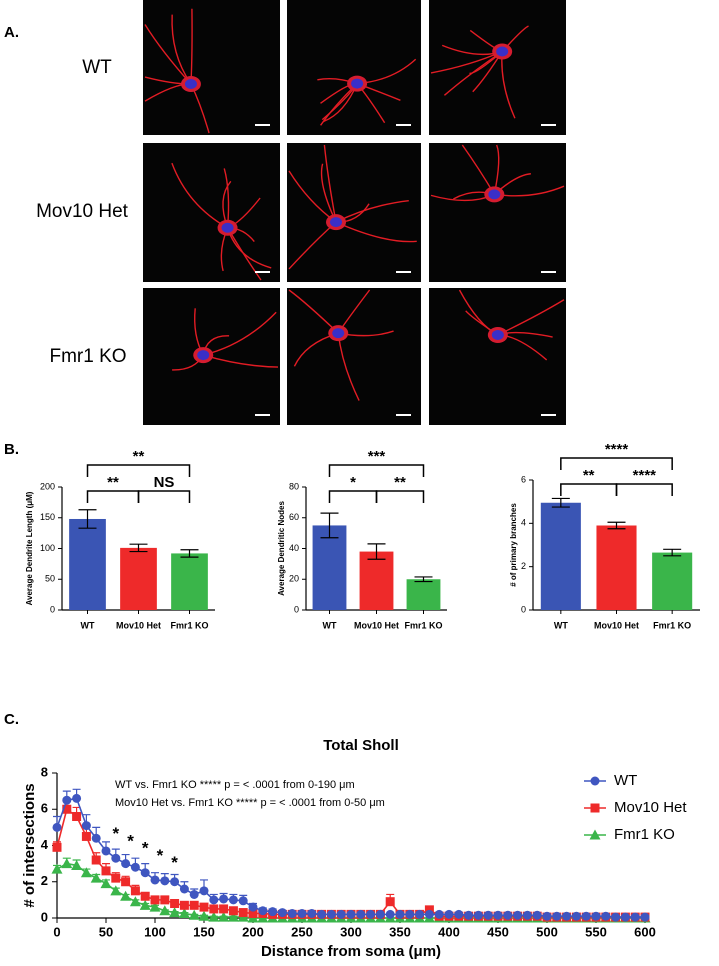 The image size is (719, 966). Describe the element at coordinates (294, 517) in the screenshot. I see `y-tick-label: 60` at that location.